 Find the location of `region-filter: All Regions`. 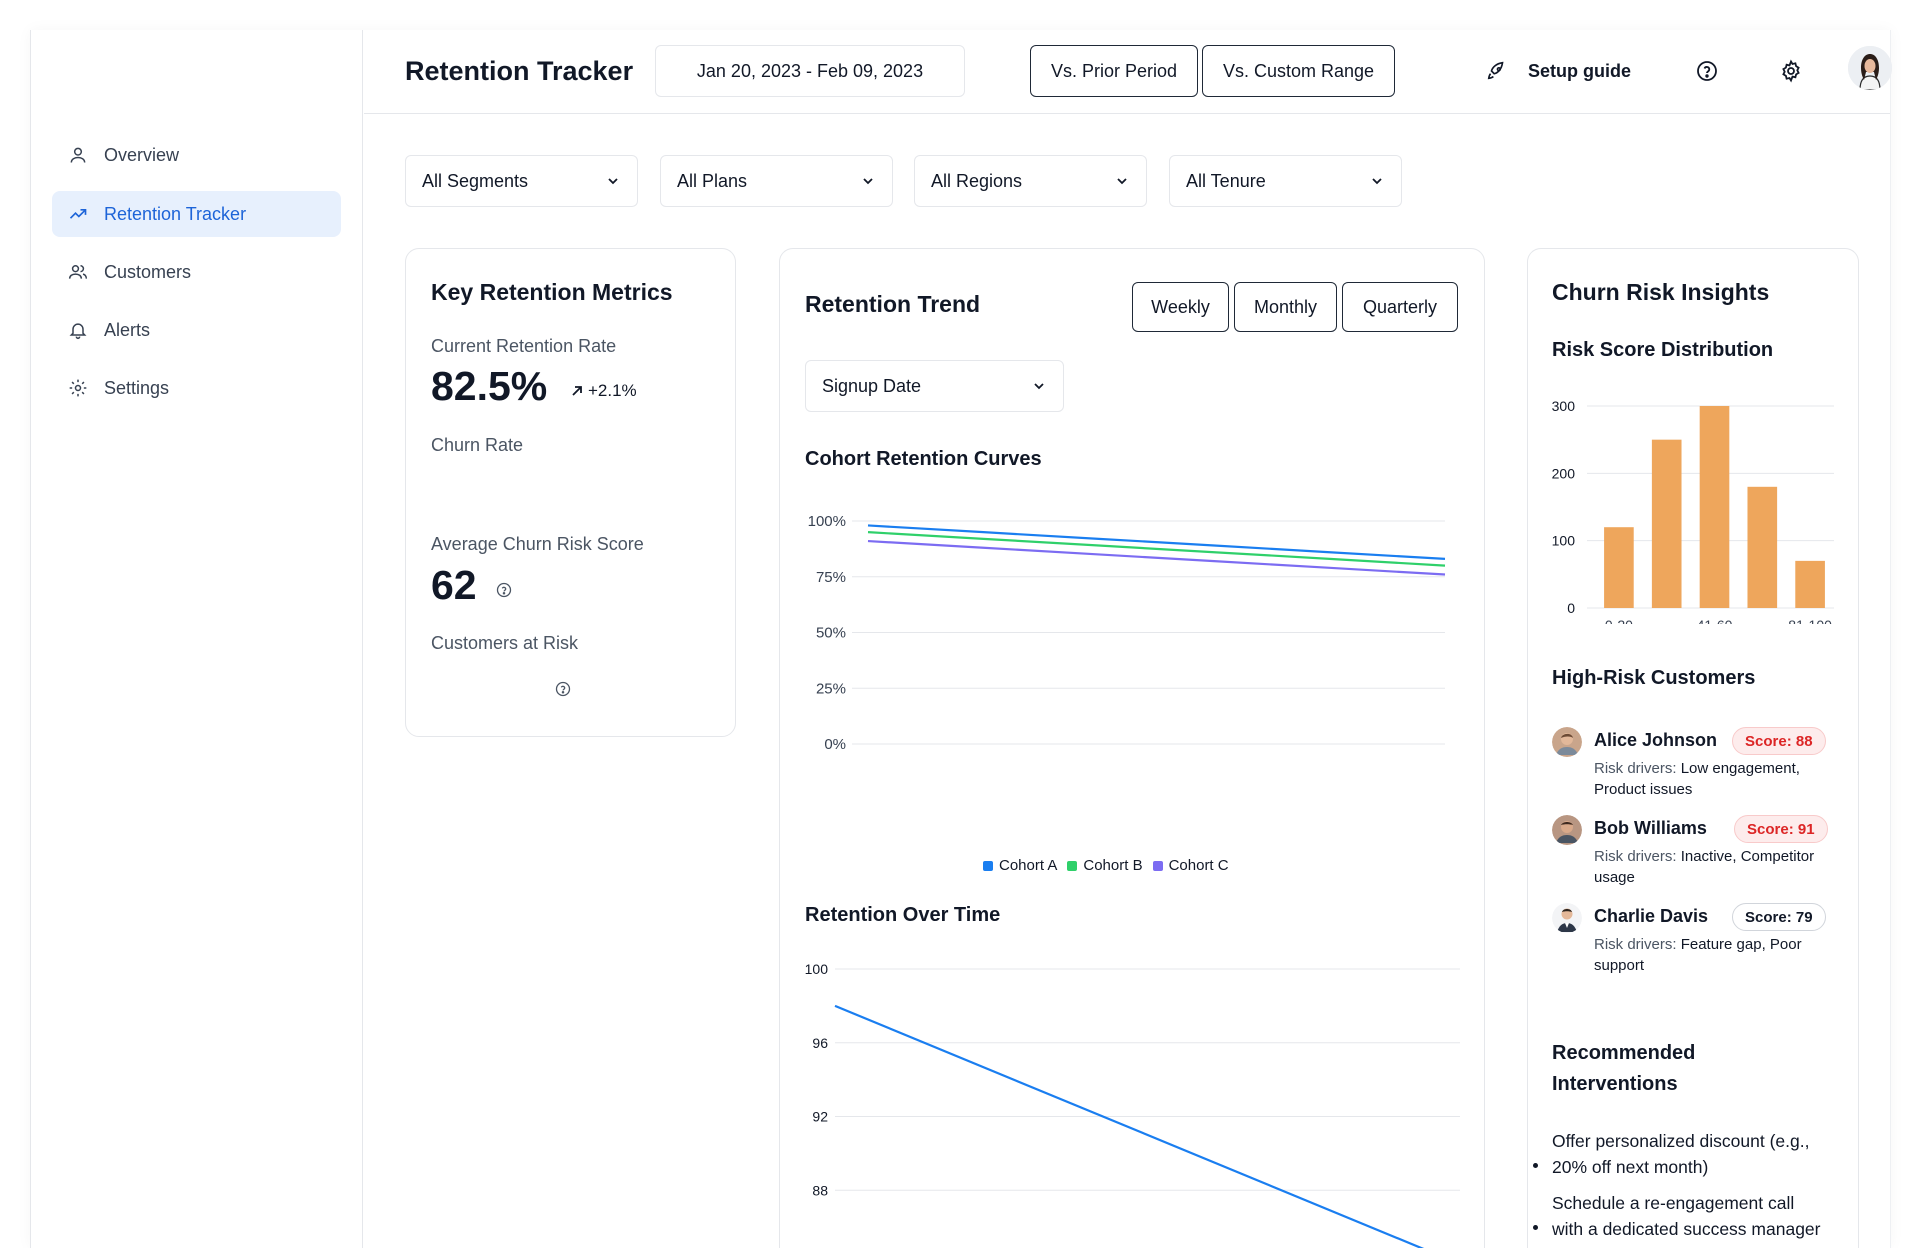

region-filter: All Regions is located at coordinates (1030, 181).